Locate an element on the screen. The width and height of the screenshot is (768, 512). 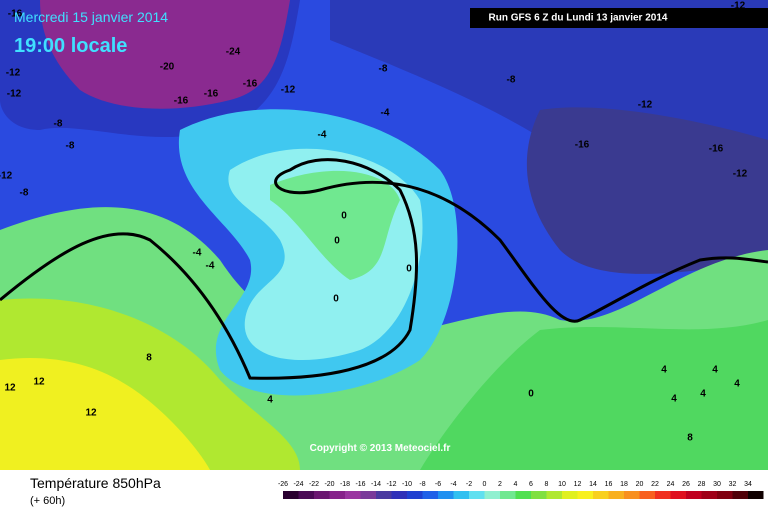
time-text: 19:00 locale is located at coordinates (70, 46).